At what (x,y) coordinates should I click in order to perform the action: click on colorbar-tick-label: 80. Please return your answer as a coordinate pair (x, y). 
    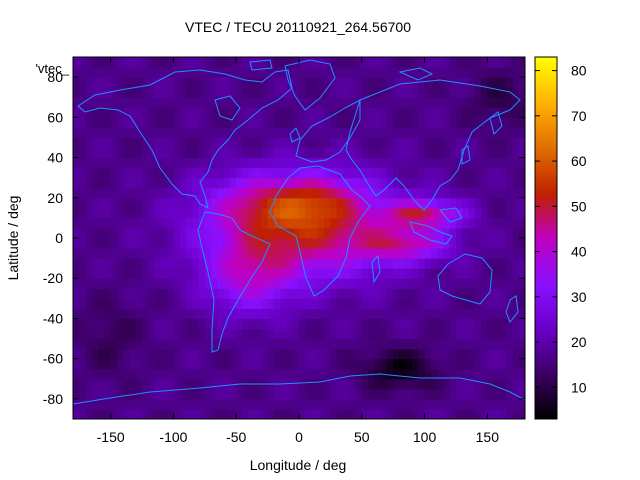
    Looking at the image, I should click on (579, 71).